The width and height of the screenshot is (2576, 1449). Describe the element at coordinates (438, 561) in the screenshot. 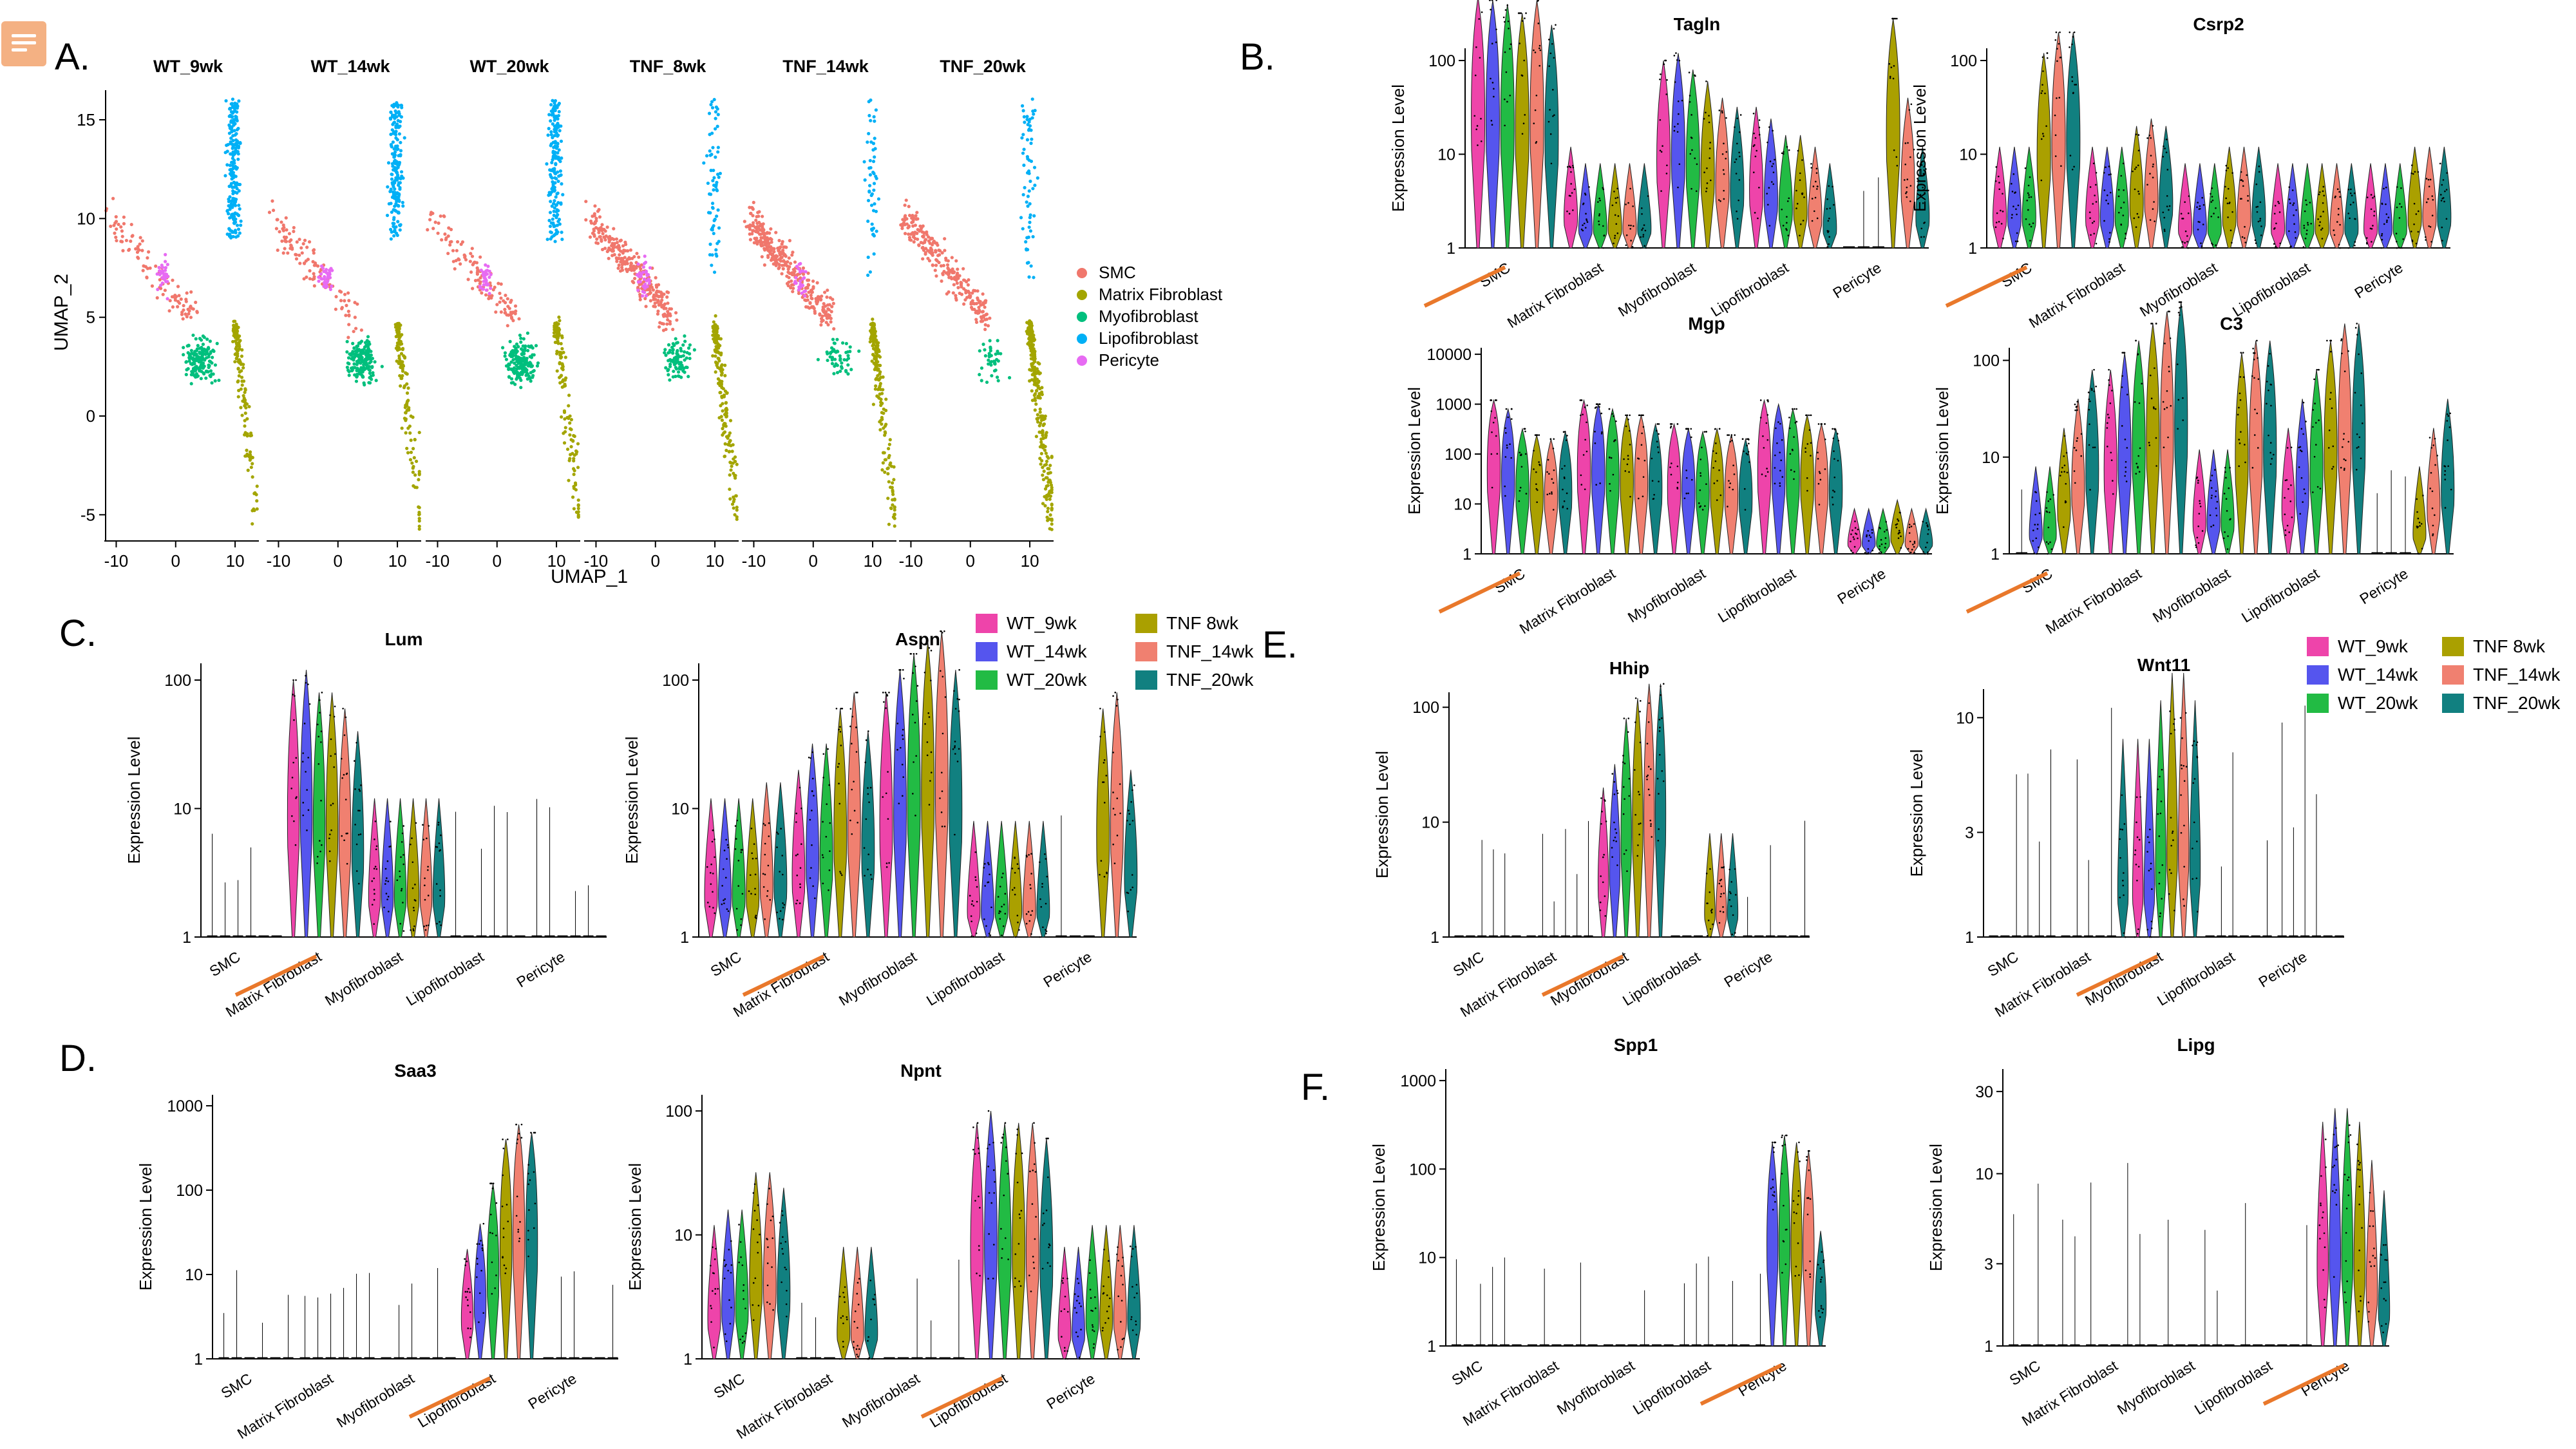

I see `umap-x-tick-label: -10` at that location.